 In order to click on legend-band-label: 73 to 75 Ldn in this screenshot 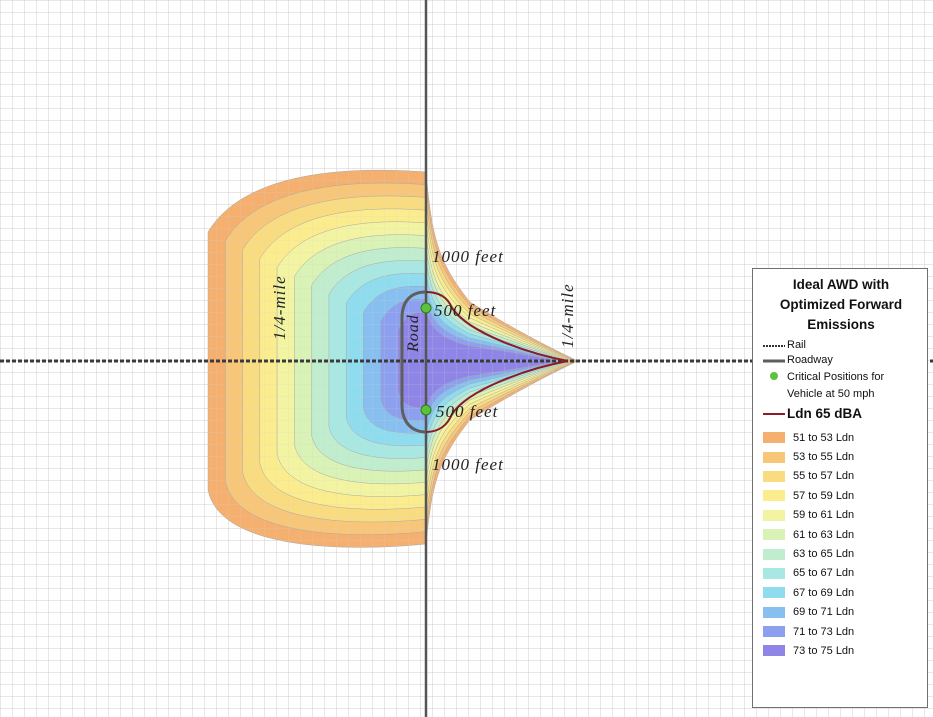, I will do `click(824, 650)`.